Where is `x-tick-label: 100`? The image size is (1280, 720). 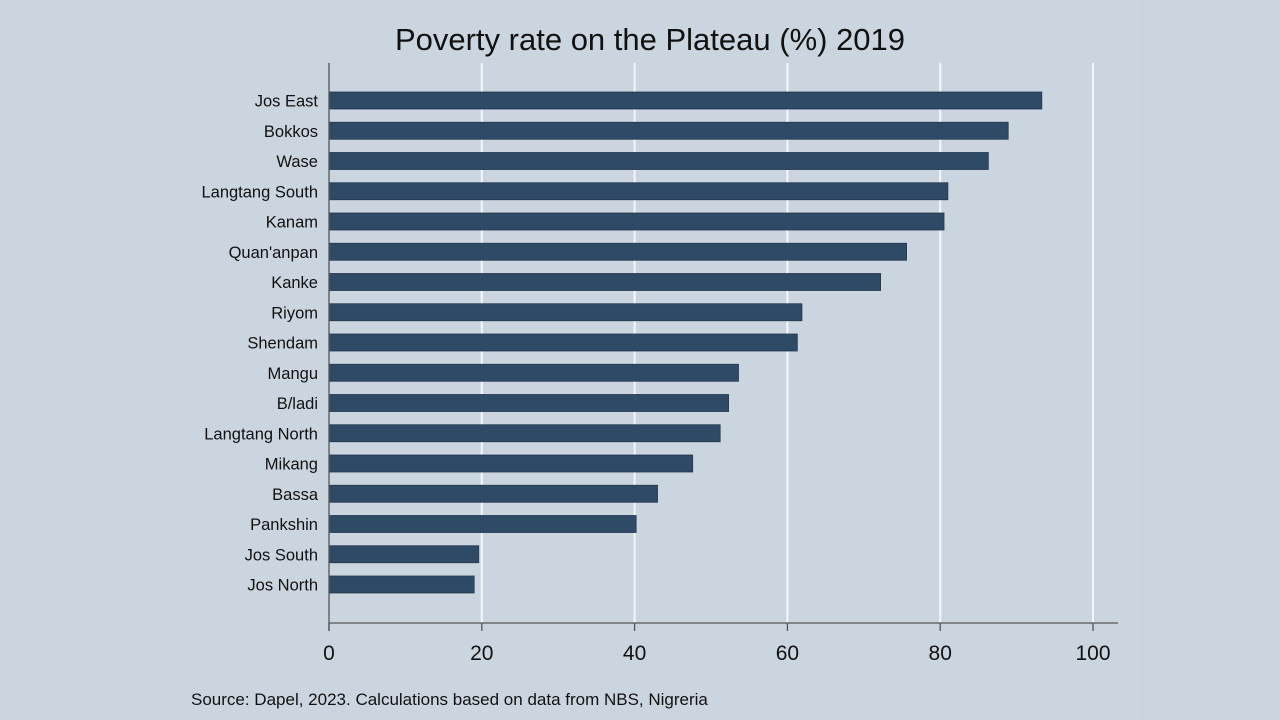
x-tick-label: 100 is located at coordinates (1092, 653).